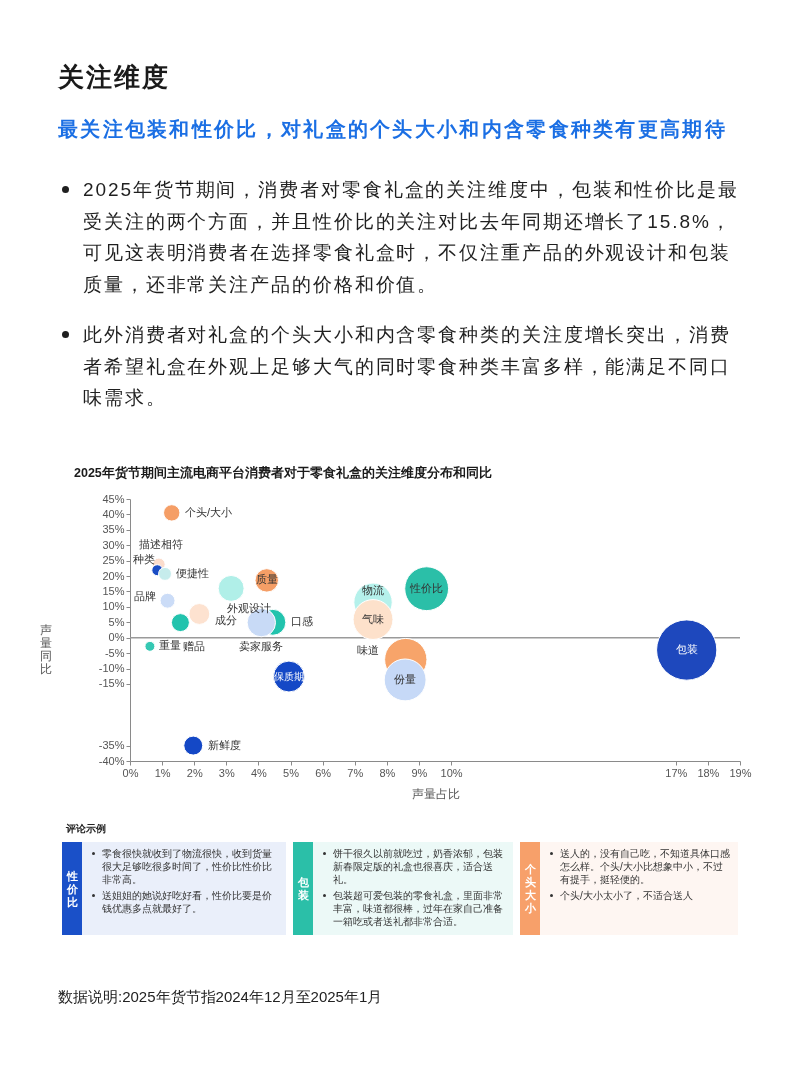 Image resolution: width=800 pixels, height=1066 pixels. I want to click on text: 包装超可爱包装的零食礼盒，里面非常丰富，味道都很棒，过年在家自己准备一箱吃或者送礼都非常合适。, so click(418, 908).